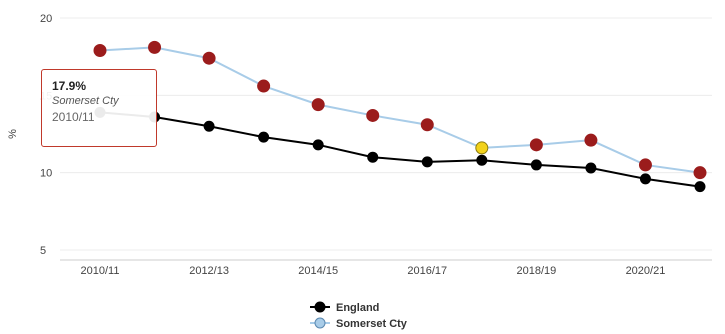 The width and height of the screenshot is (725, 334). What do you see at coordinates (427, 271) in the screenshot?
I see `x-tick-label: 2016/17` at bounding box center [427, 271].